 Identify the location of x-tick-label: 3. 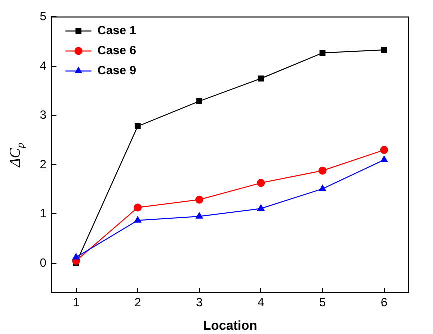
(200, 303).